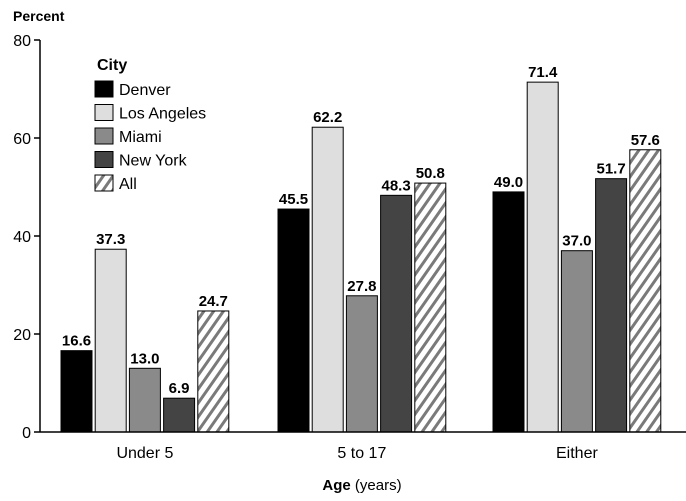 The width and height of the screenshot is (686, 501). I want to click on y-tick-label: 20, so click(22, 335).